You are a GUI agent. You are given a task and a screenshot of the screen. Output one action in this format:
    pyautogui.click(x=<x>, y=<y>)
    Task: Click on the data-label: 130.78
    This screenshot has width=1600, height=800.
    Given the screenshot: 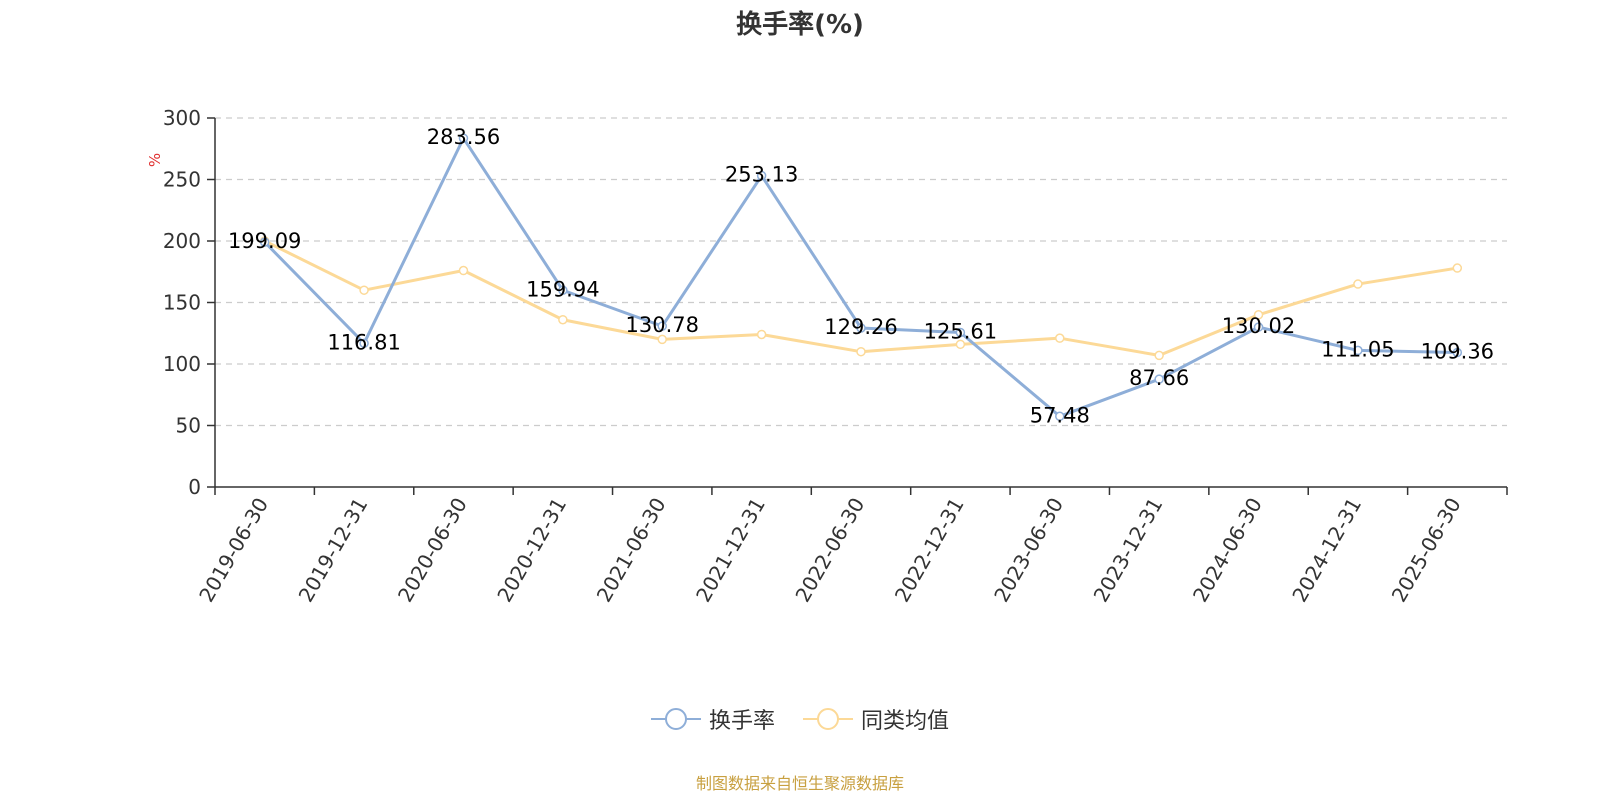 What is the action you would take?
    pyautogui.click(x=661, y=325)
    